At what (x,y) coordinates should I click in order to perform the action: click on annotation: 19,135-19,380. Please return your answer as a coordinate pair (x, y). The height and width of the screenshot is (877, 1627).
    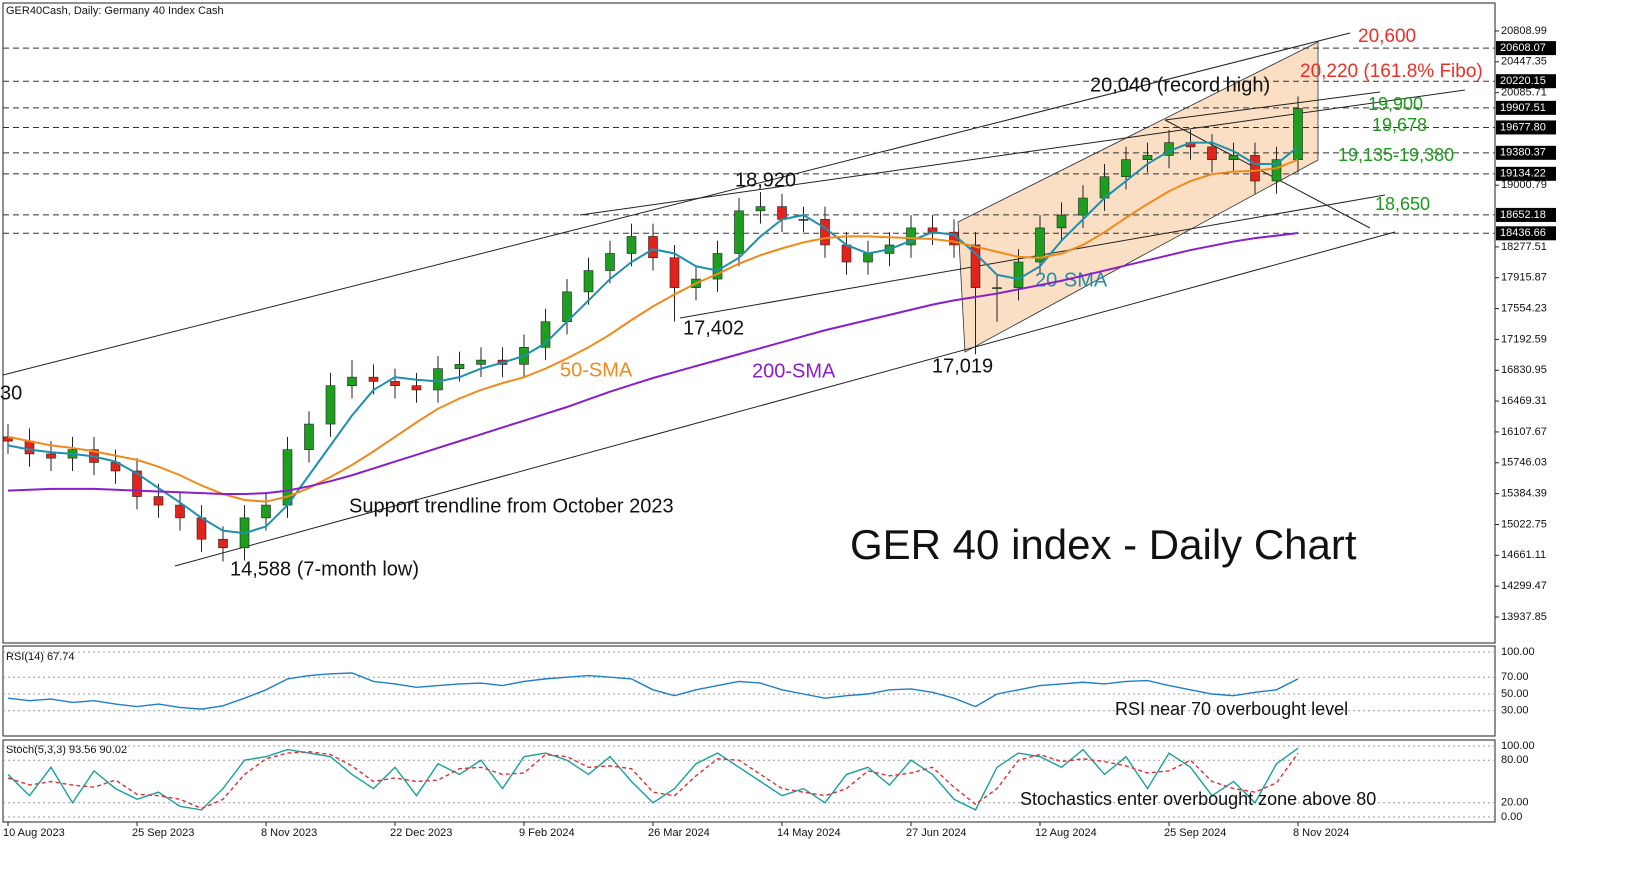
    Looking at the image, I should click on (1396, 155).